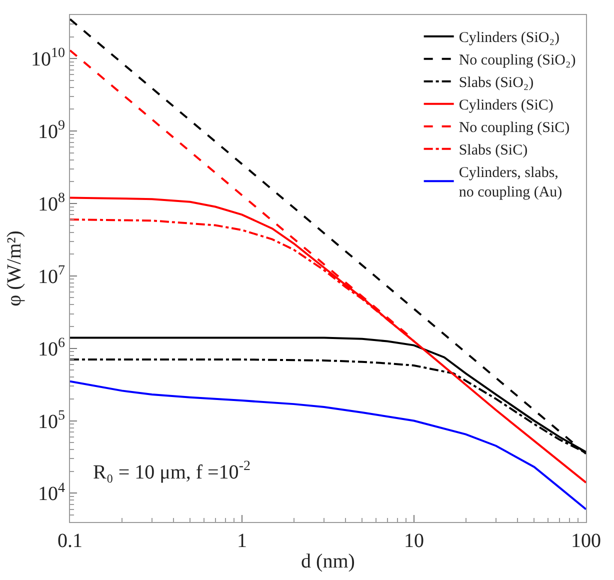  What do you see at coordinates (514, 128) in the screenshot?
I see `legend-label: No coupling (SiC)` at bounding box center [514, 128].